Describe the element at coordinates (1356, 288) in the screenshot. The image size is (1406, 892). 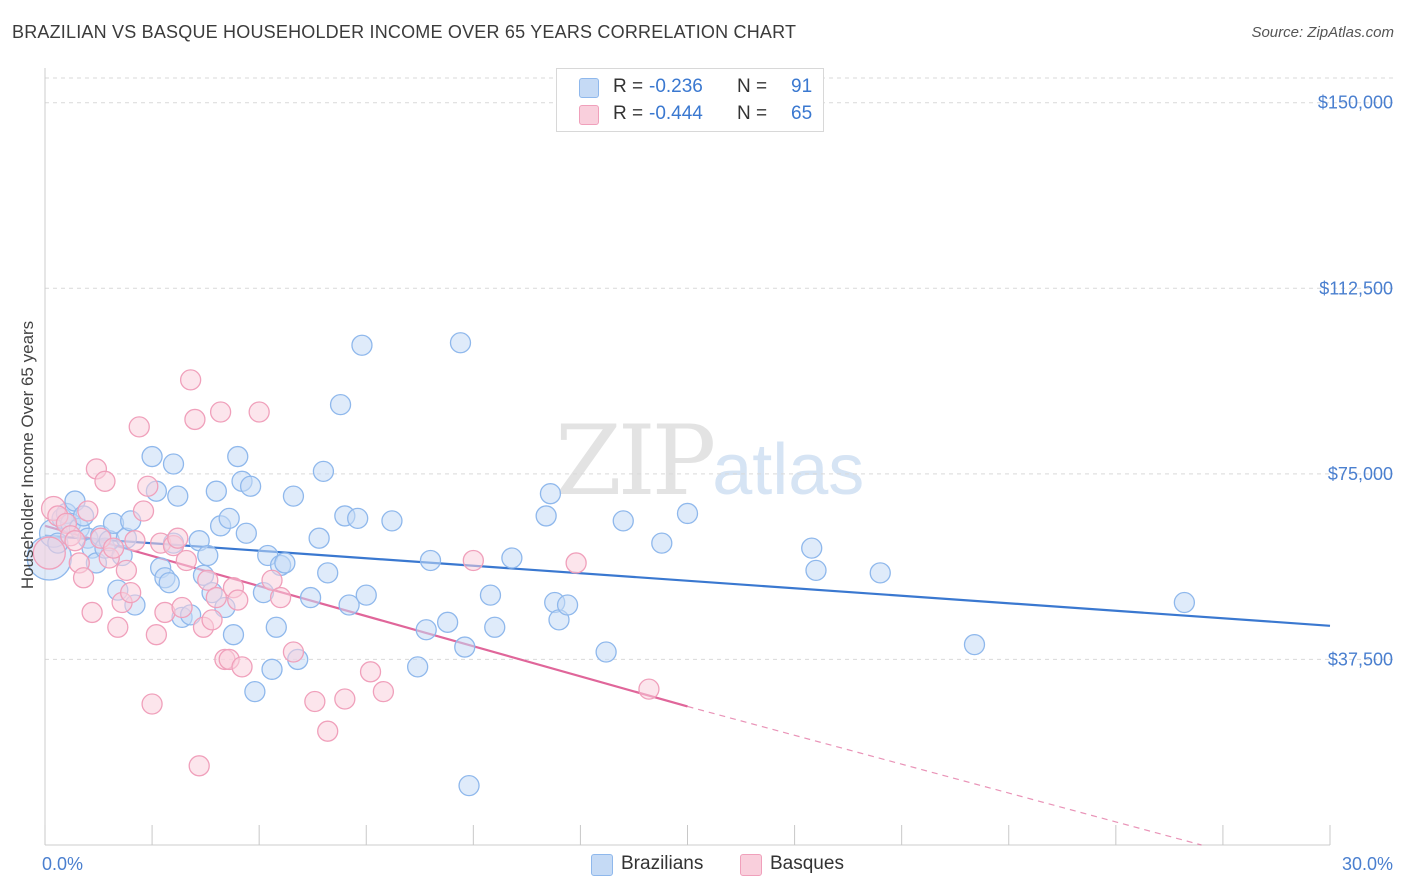
I see `y-tick-label: $112,500` at that location.